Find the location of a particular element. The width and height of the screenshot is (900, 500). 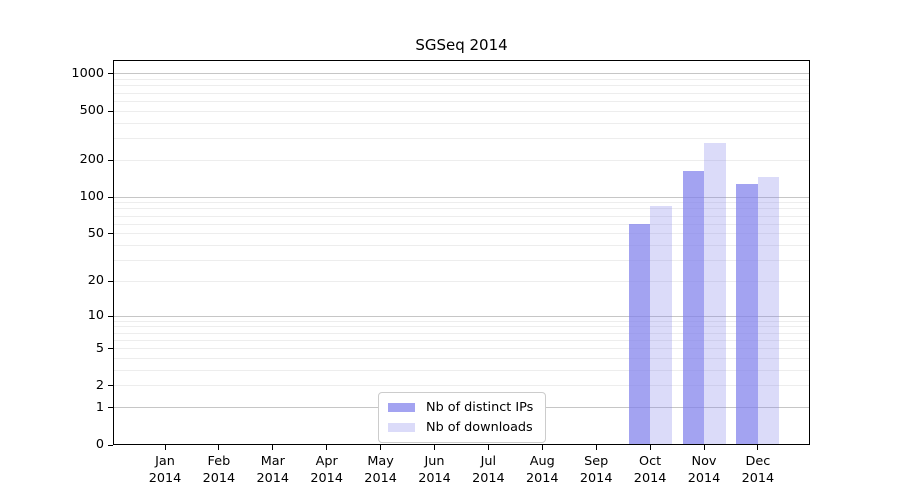

gridline-minor-y4 is located at coordinates (461, 359).